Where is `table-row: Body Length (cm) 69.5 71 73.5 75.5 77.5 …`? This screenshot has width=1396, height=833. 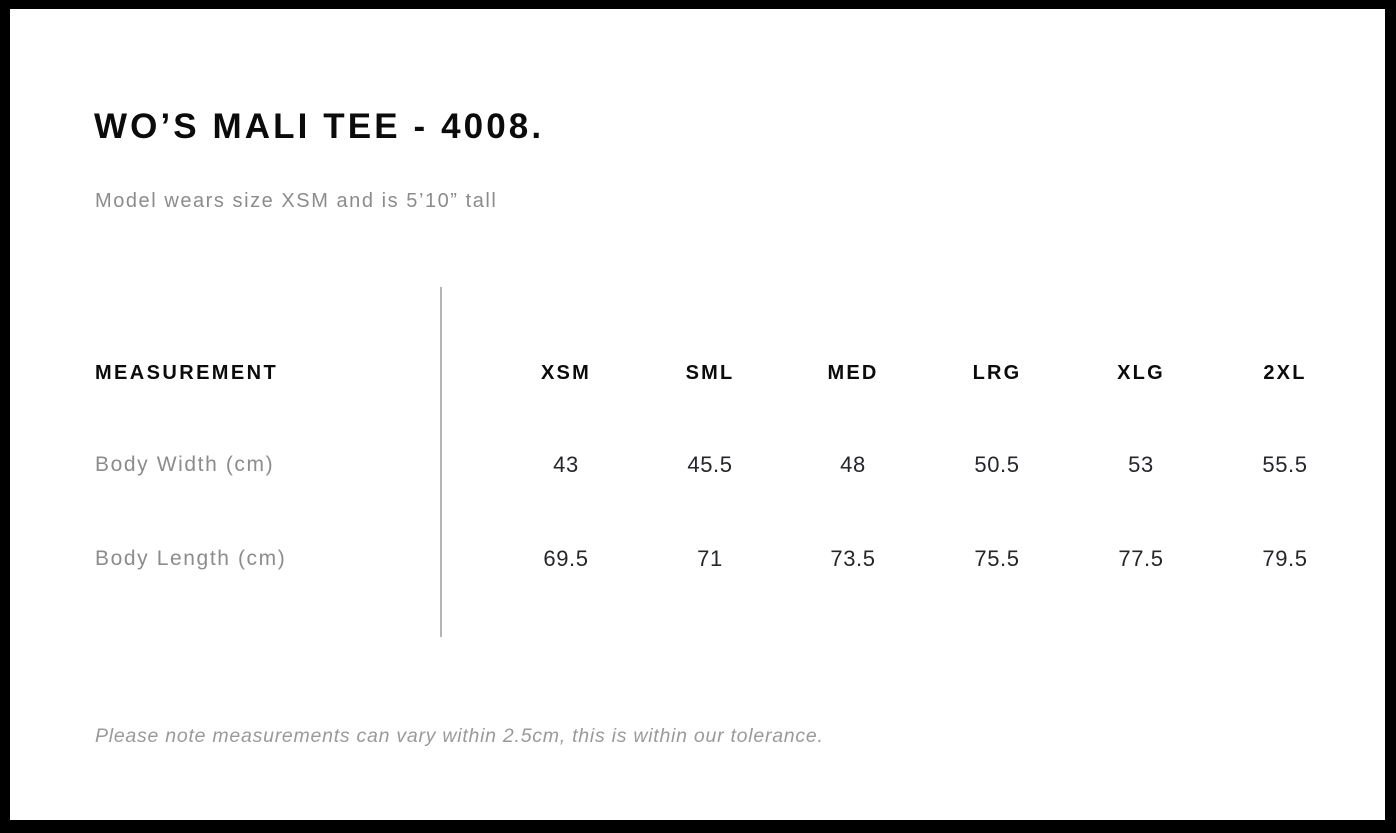 table-row: Body Length (cm) 69.5 71 73.5 75.5 77.5 … is located at coordinates (697, 559).